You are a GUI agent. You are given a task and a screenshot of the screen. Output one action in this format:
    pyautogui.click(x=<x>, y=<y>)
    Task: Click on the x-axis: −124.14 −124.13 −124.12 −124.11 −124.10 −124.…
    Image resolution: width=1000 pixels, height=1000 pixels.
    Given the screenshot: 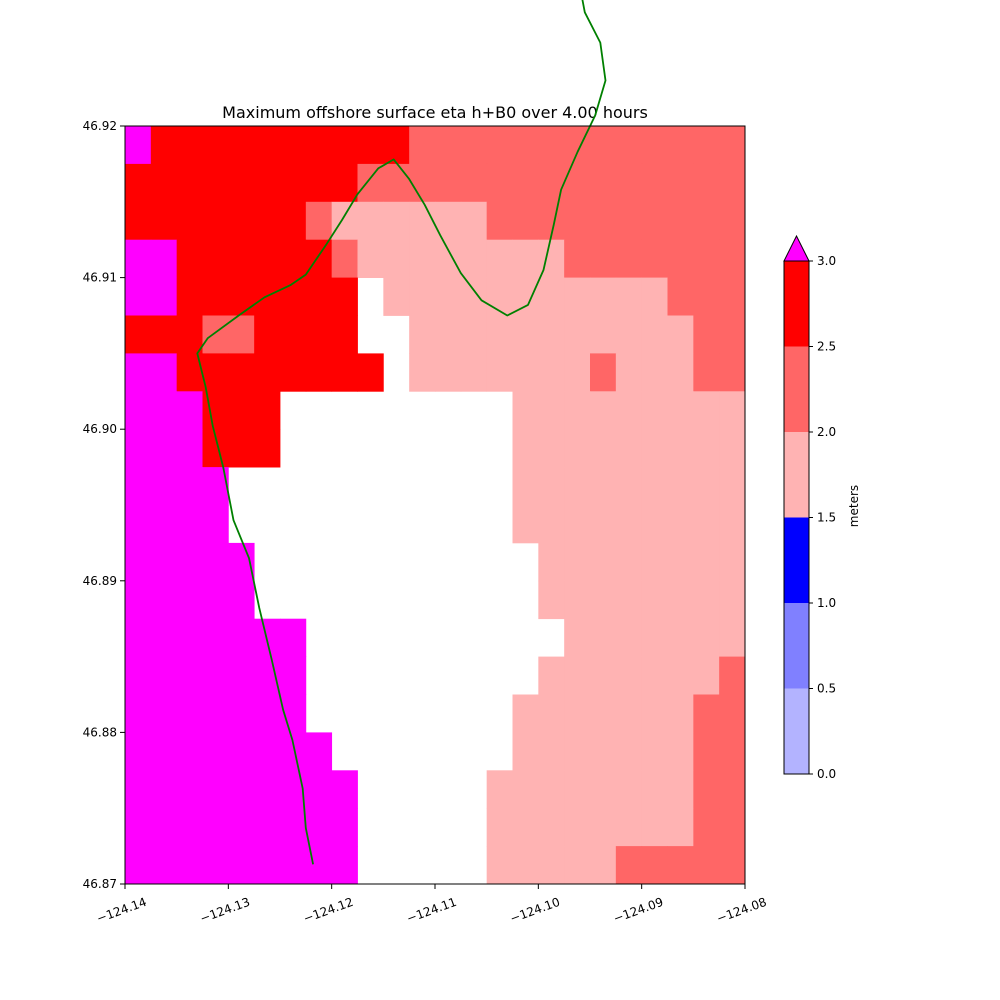 What is the action you would take?
    pyautogui.click(x=432, y=905)
    